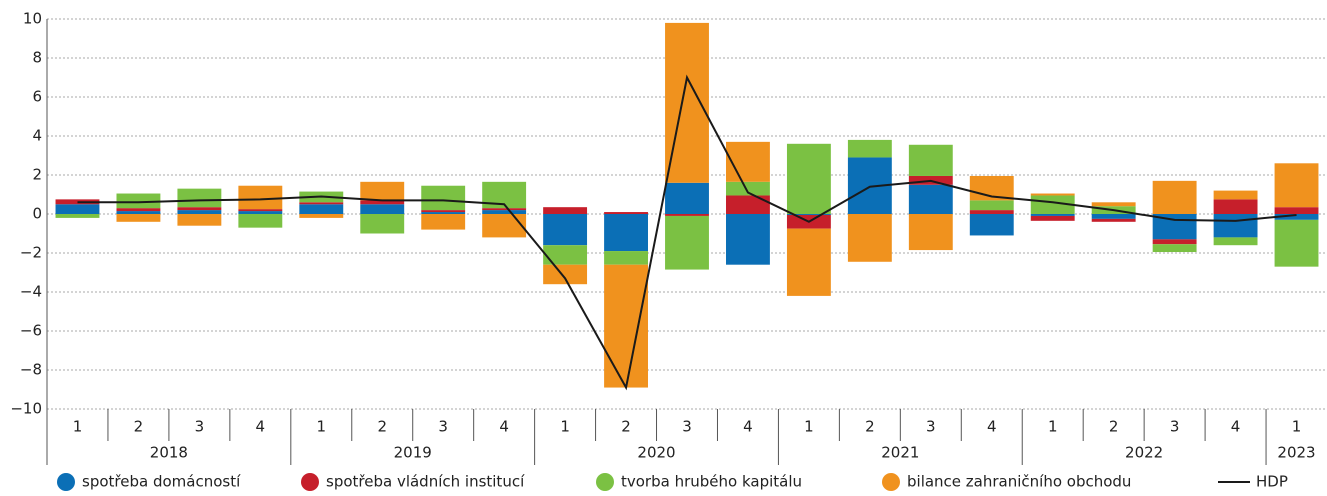 This screenshot has height=496, width=1327. Describe the element at coordinates (32, 19) in the screenshot. I see `y-tick-label: 10` at that location.